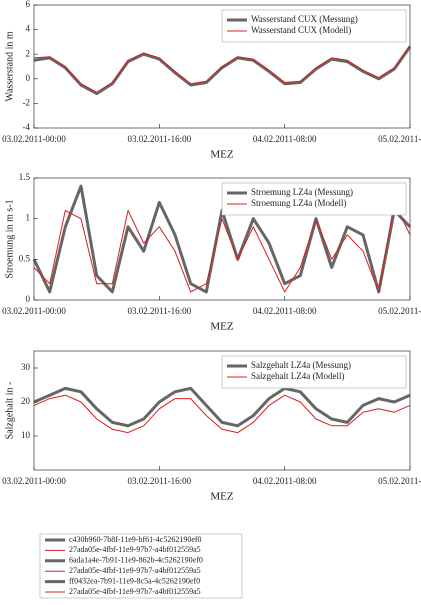 The image size is (421, 605). What do you see at coordinates (9, 411) in the screenshot?
I see `y-axis-label: Salzgehalt in -` at bounding box center [9, 411].